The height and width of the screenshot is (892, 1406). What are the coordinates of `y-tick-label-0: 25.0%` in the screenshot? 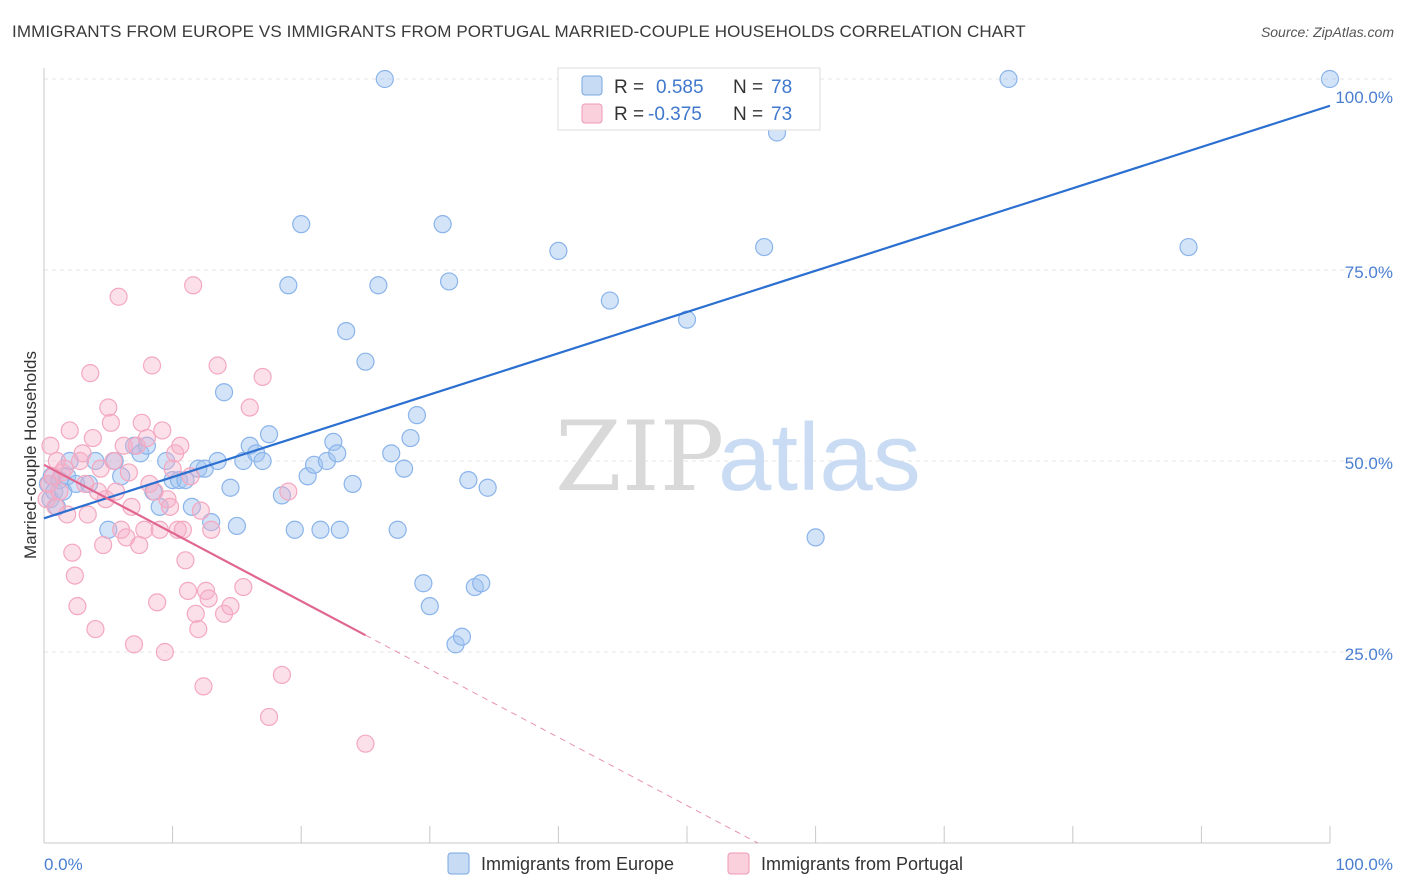 It's located at (1369, 654).